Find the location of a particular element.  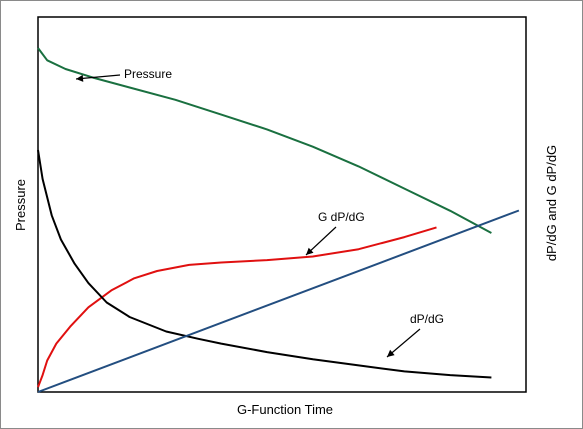

y-axis-right-label: dP/dG and G dP/dG is located at coordinates (551, 203).